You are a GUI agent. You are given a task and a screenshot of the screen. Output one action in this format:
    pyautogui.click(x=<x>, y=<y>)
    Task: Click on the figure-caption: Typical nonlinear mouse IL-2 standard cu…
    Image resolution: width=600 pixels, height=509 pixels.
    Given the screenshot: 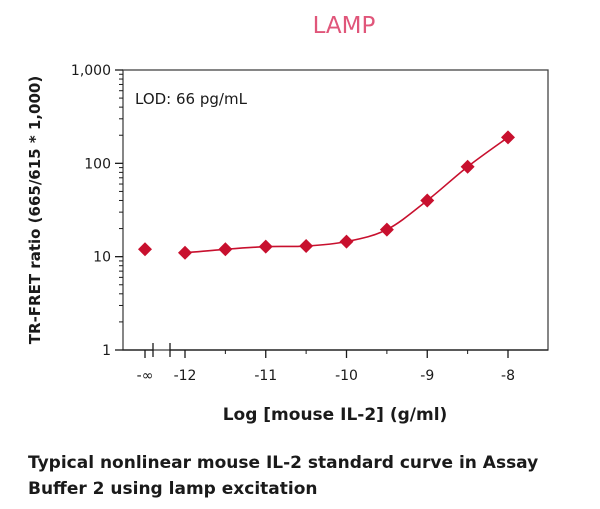 What is the action you would take?
    pyautogui.click(x=283, y=476)
    